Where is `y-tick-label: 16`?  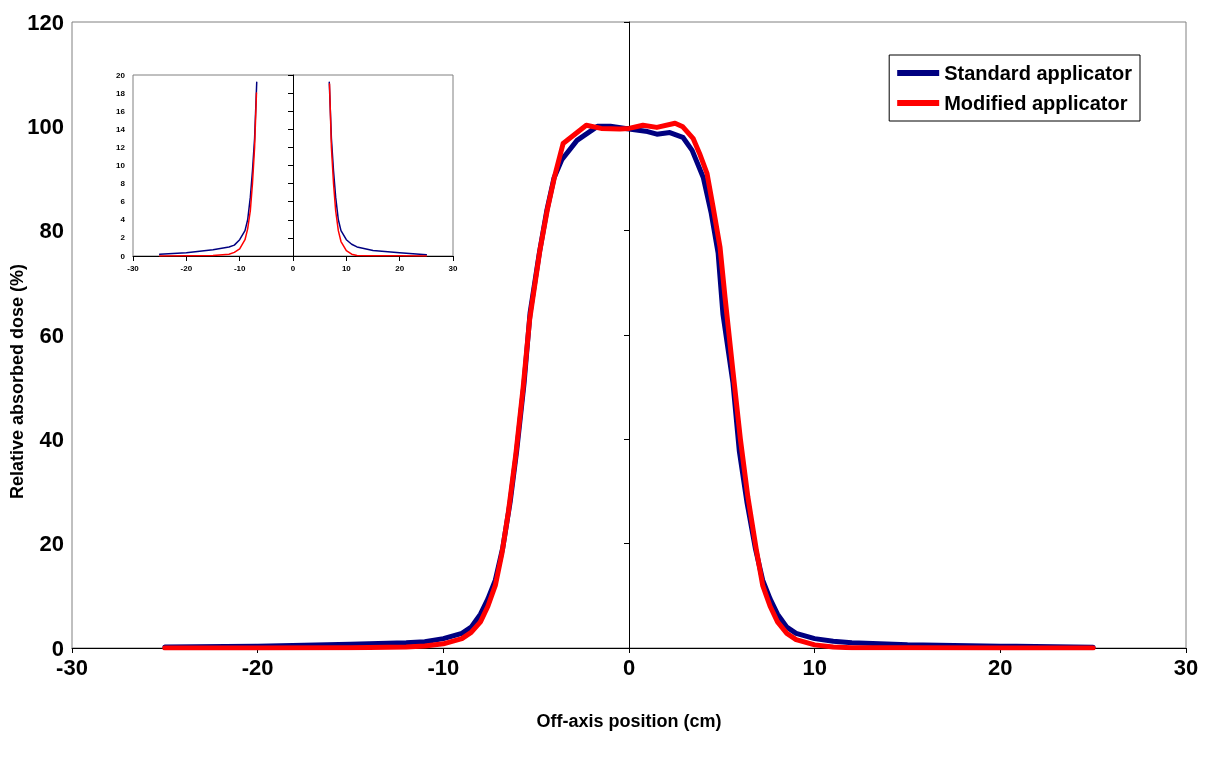 y-tick-label: 16 is located at coordinates (121, 111).